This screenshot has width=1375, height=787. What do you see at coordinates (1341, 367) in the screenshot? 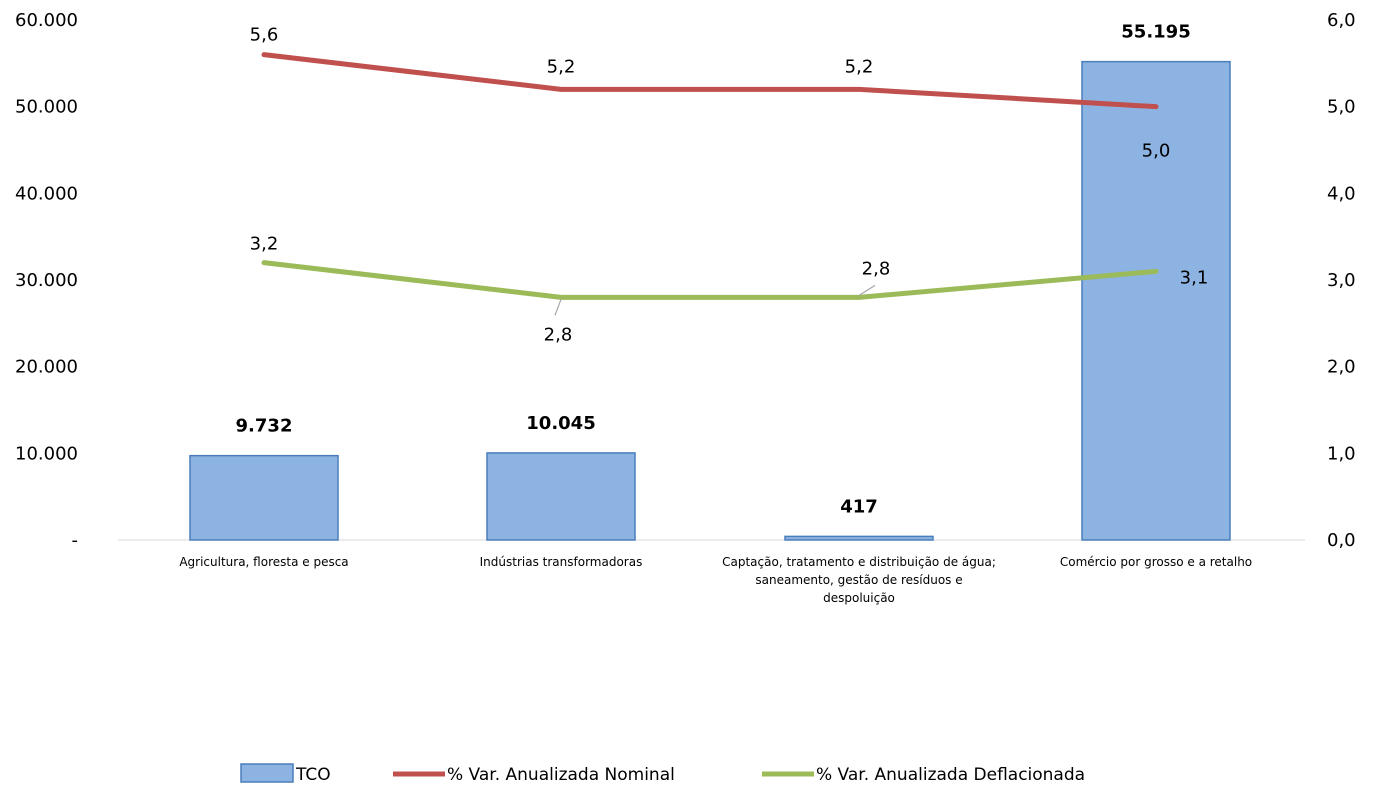
I see `right-axis-tick-label: 2,0` at bounding box center [1341, 367].